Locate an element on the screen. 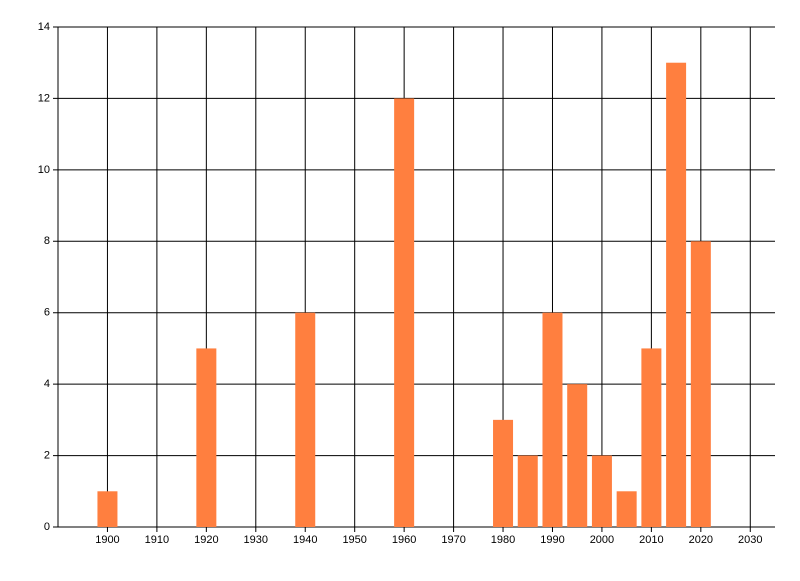 Image resolution: width=800 pixels, height=581 pixels. y-tick-label: 10 is located at coordinates (44, 170).